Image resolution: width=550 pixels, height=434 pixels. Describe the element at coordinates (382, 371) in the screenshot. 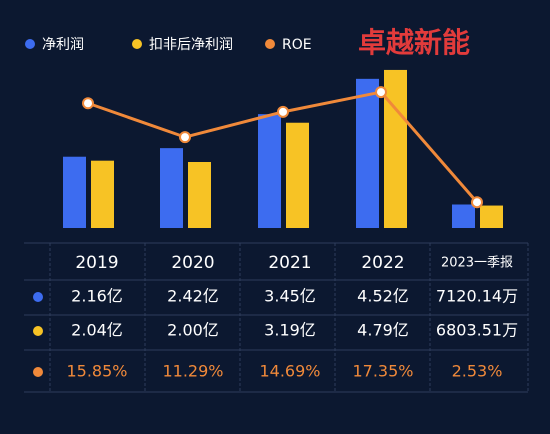

I see `table-cell: 17.35%` at that location.